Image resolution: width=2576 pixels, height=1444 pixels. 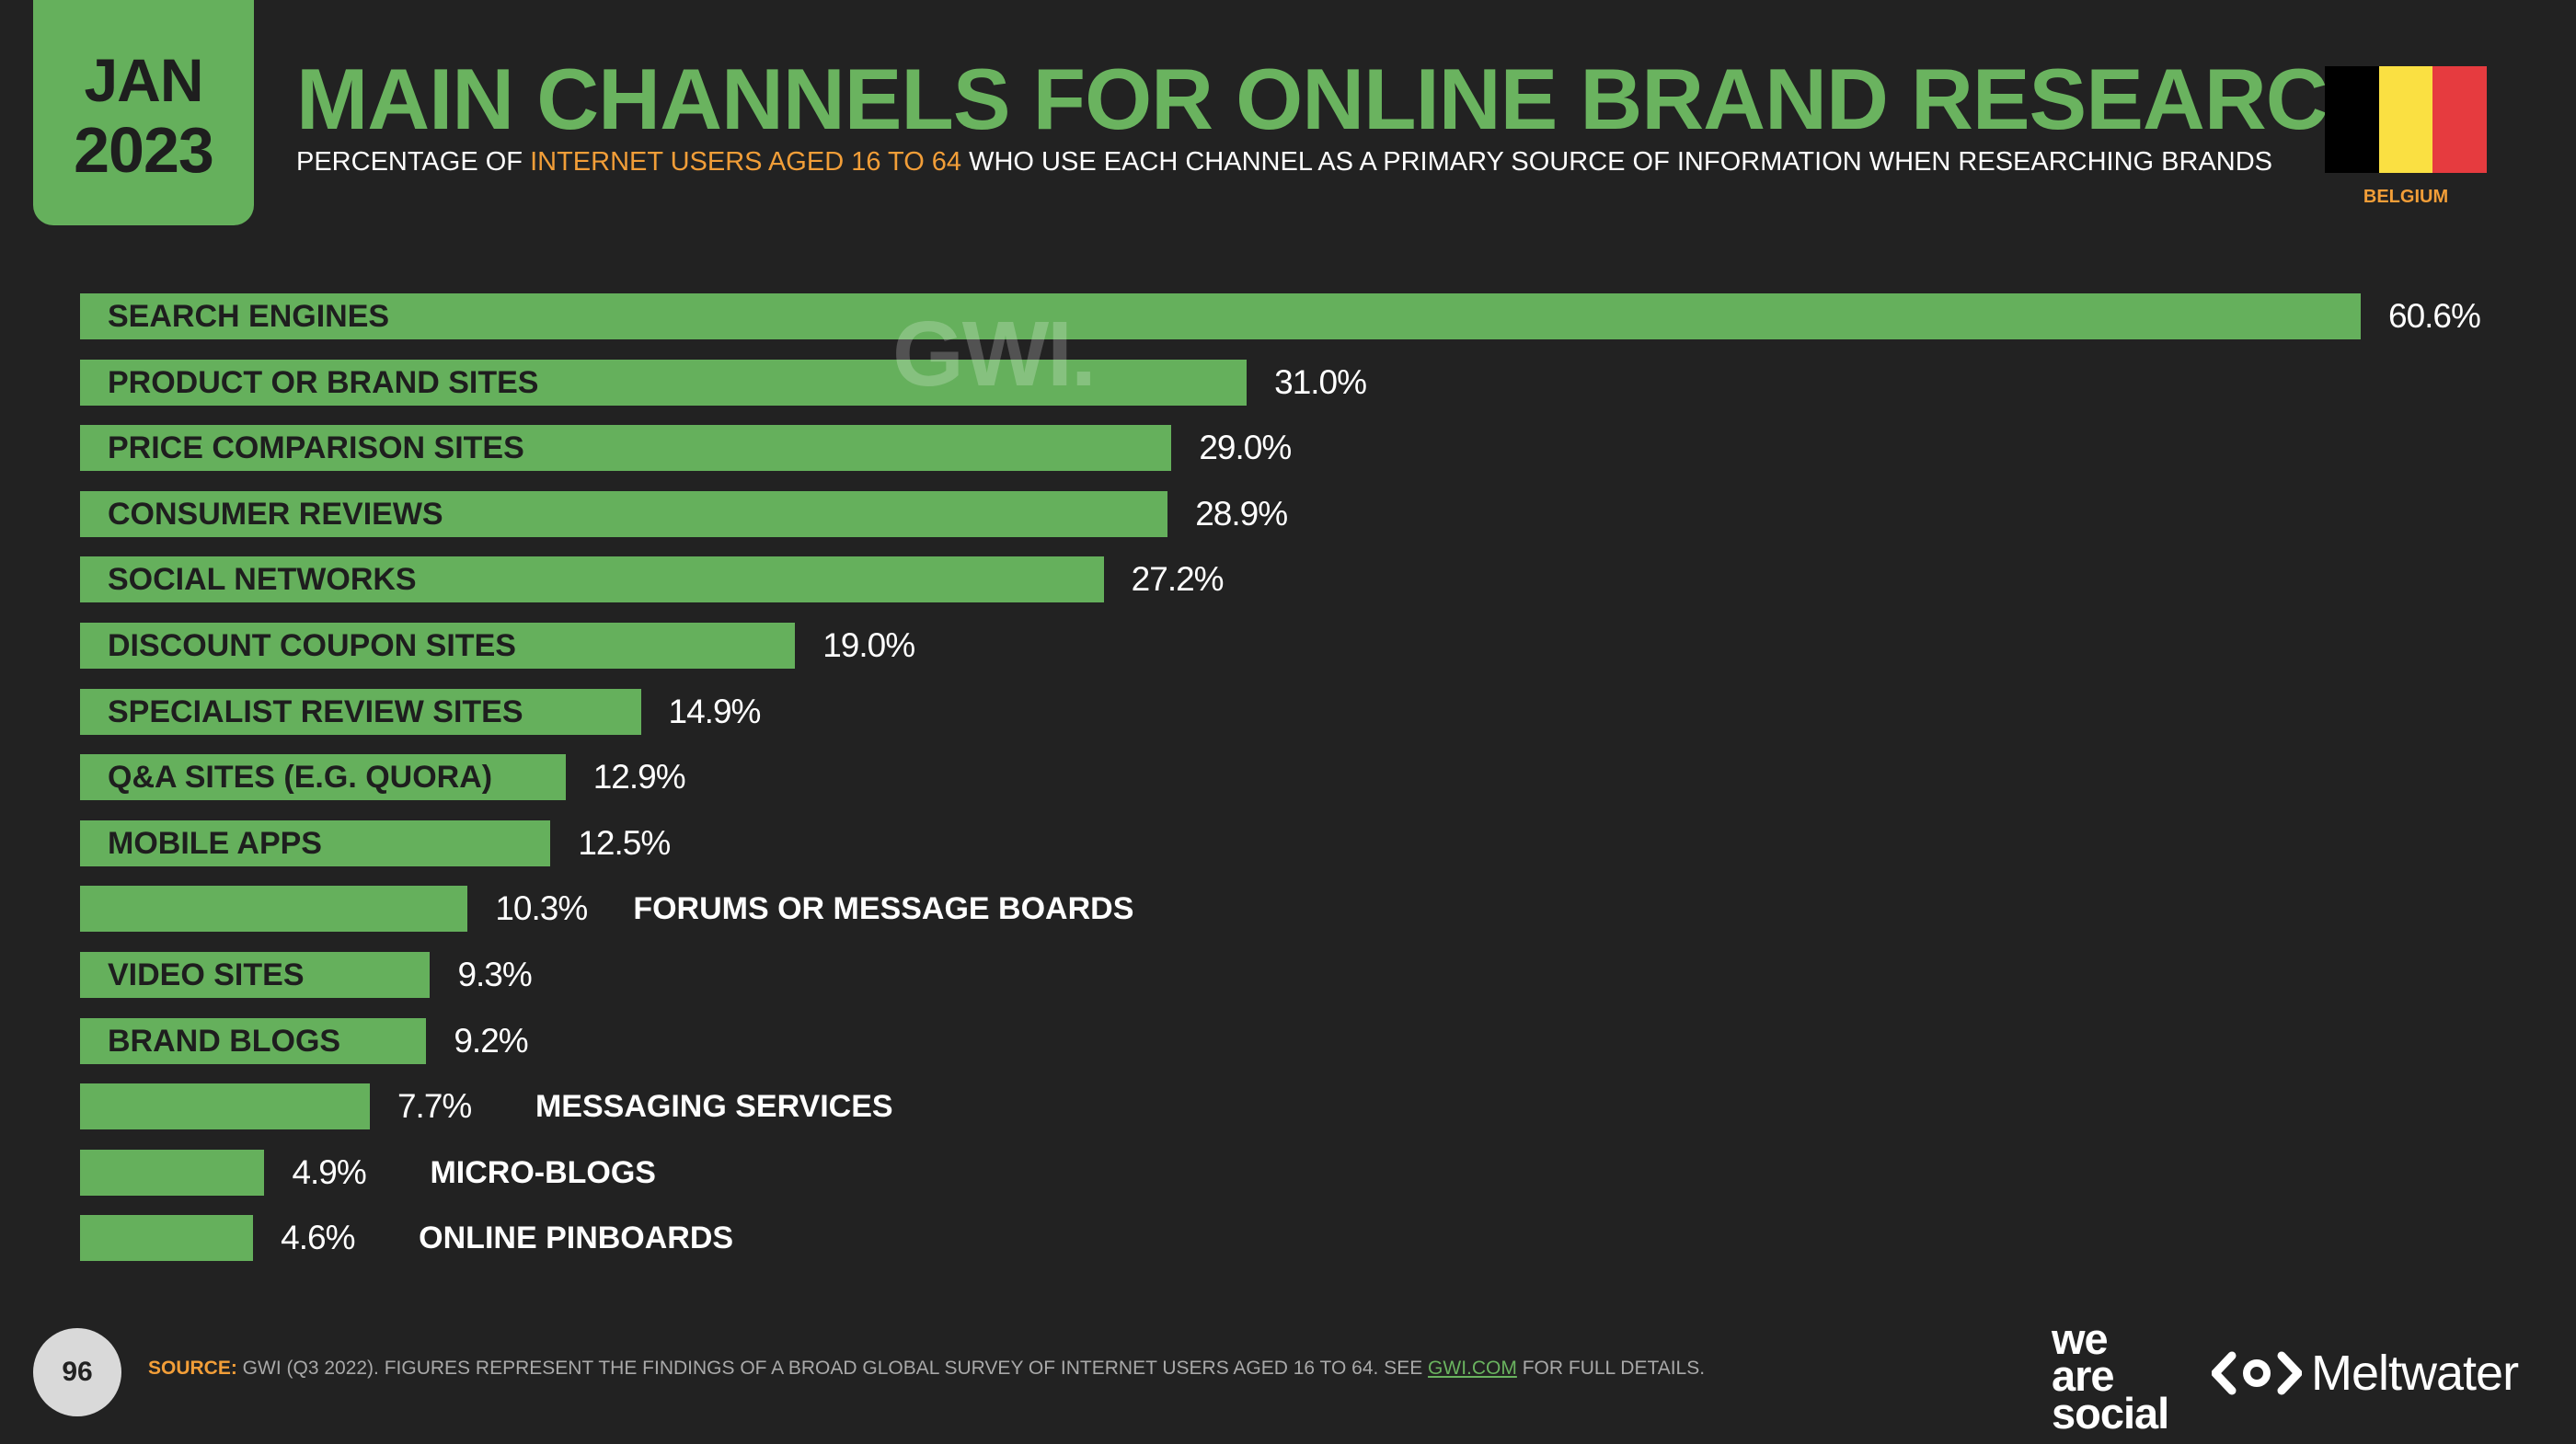 I want to click on date-month: JAN, so click(x=143, y=79).